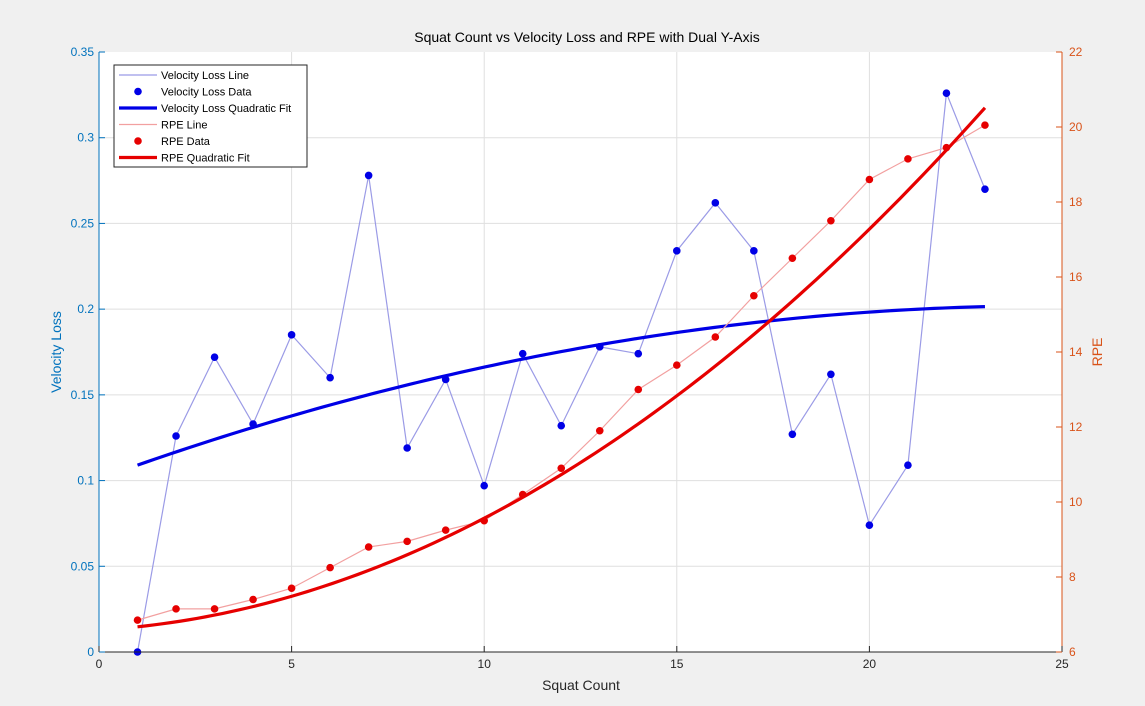 The image size is (1145, 706). Describe the element at coordinates (1076, 502) in the screenshot. I see `y-right-tick-label: 10` at that location.